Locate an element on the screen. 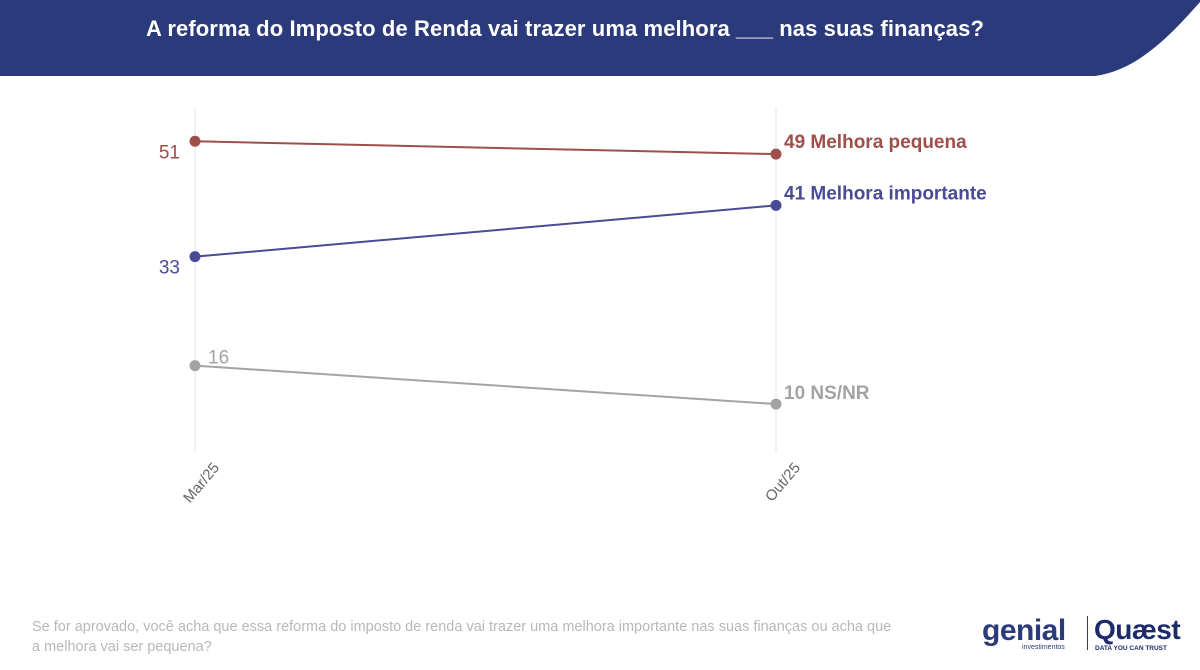  series-line-ns-nr is located at coordinates (485, 385).